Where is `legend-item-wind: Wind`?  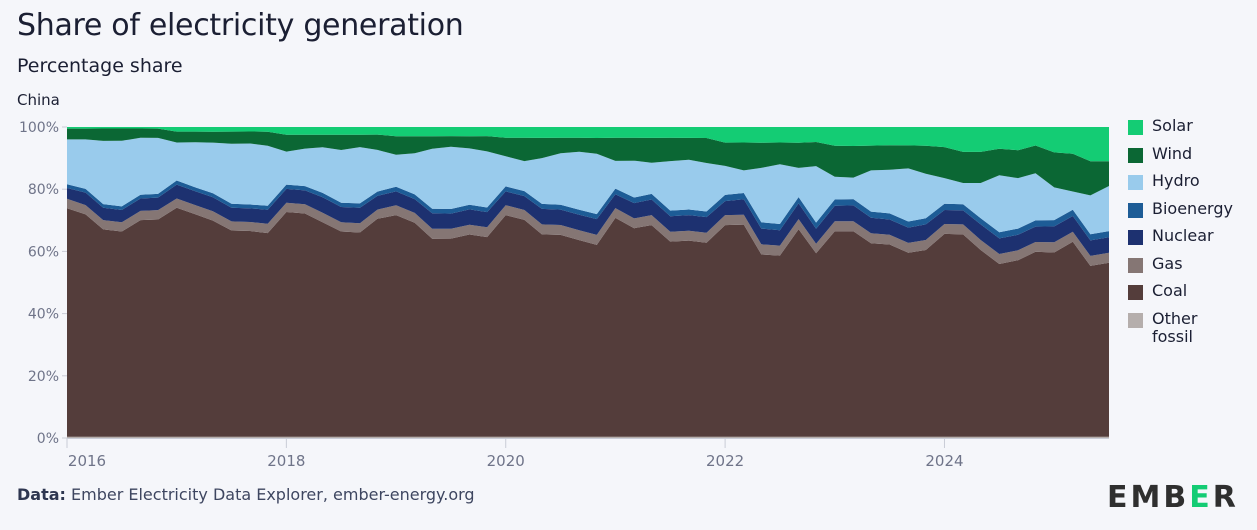 legend-item-wind: Wind is located at coordinates (1180, 158).